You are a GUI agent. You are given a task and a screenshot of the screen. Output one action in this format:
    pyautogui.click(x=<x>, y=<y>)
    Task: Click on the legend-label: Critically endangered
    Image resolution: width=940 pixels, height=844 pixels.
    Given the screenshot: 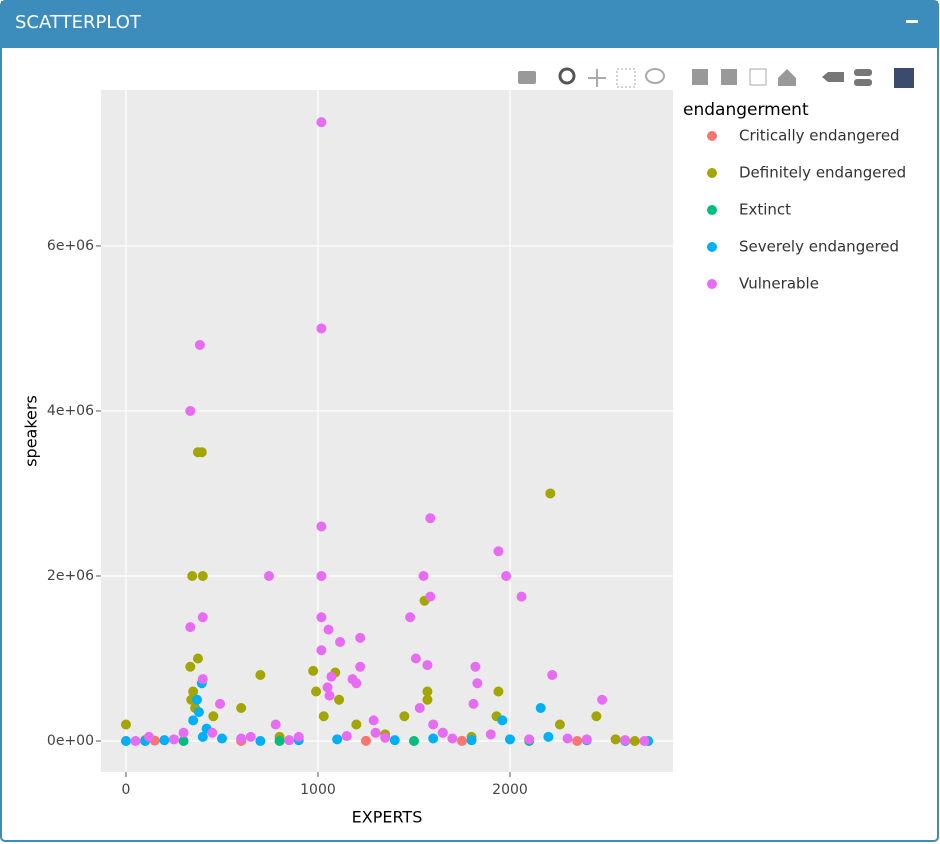 What is the action you would take?
    pyautogui.click(x=819, y=136)
    